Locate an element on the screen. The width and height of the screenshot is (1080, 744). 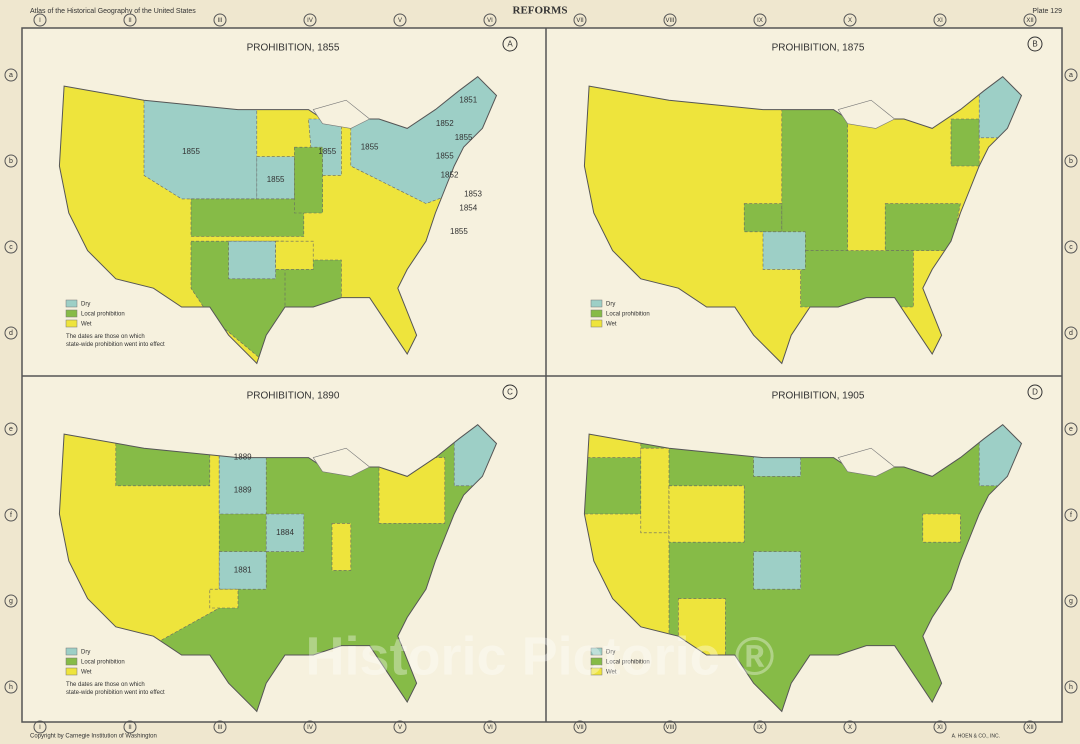
year-label: 1854 is located at coordinates (468, 207).